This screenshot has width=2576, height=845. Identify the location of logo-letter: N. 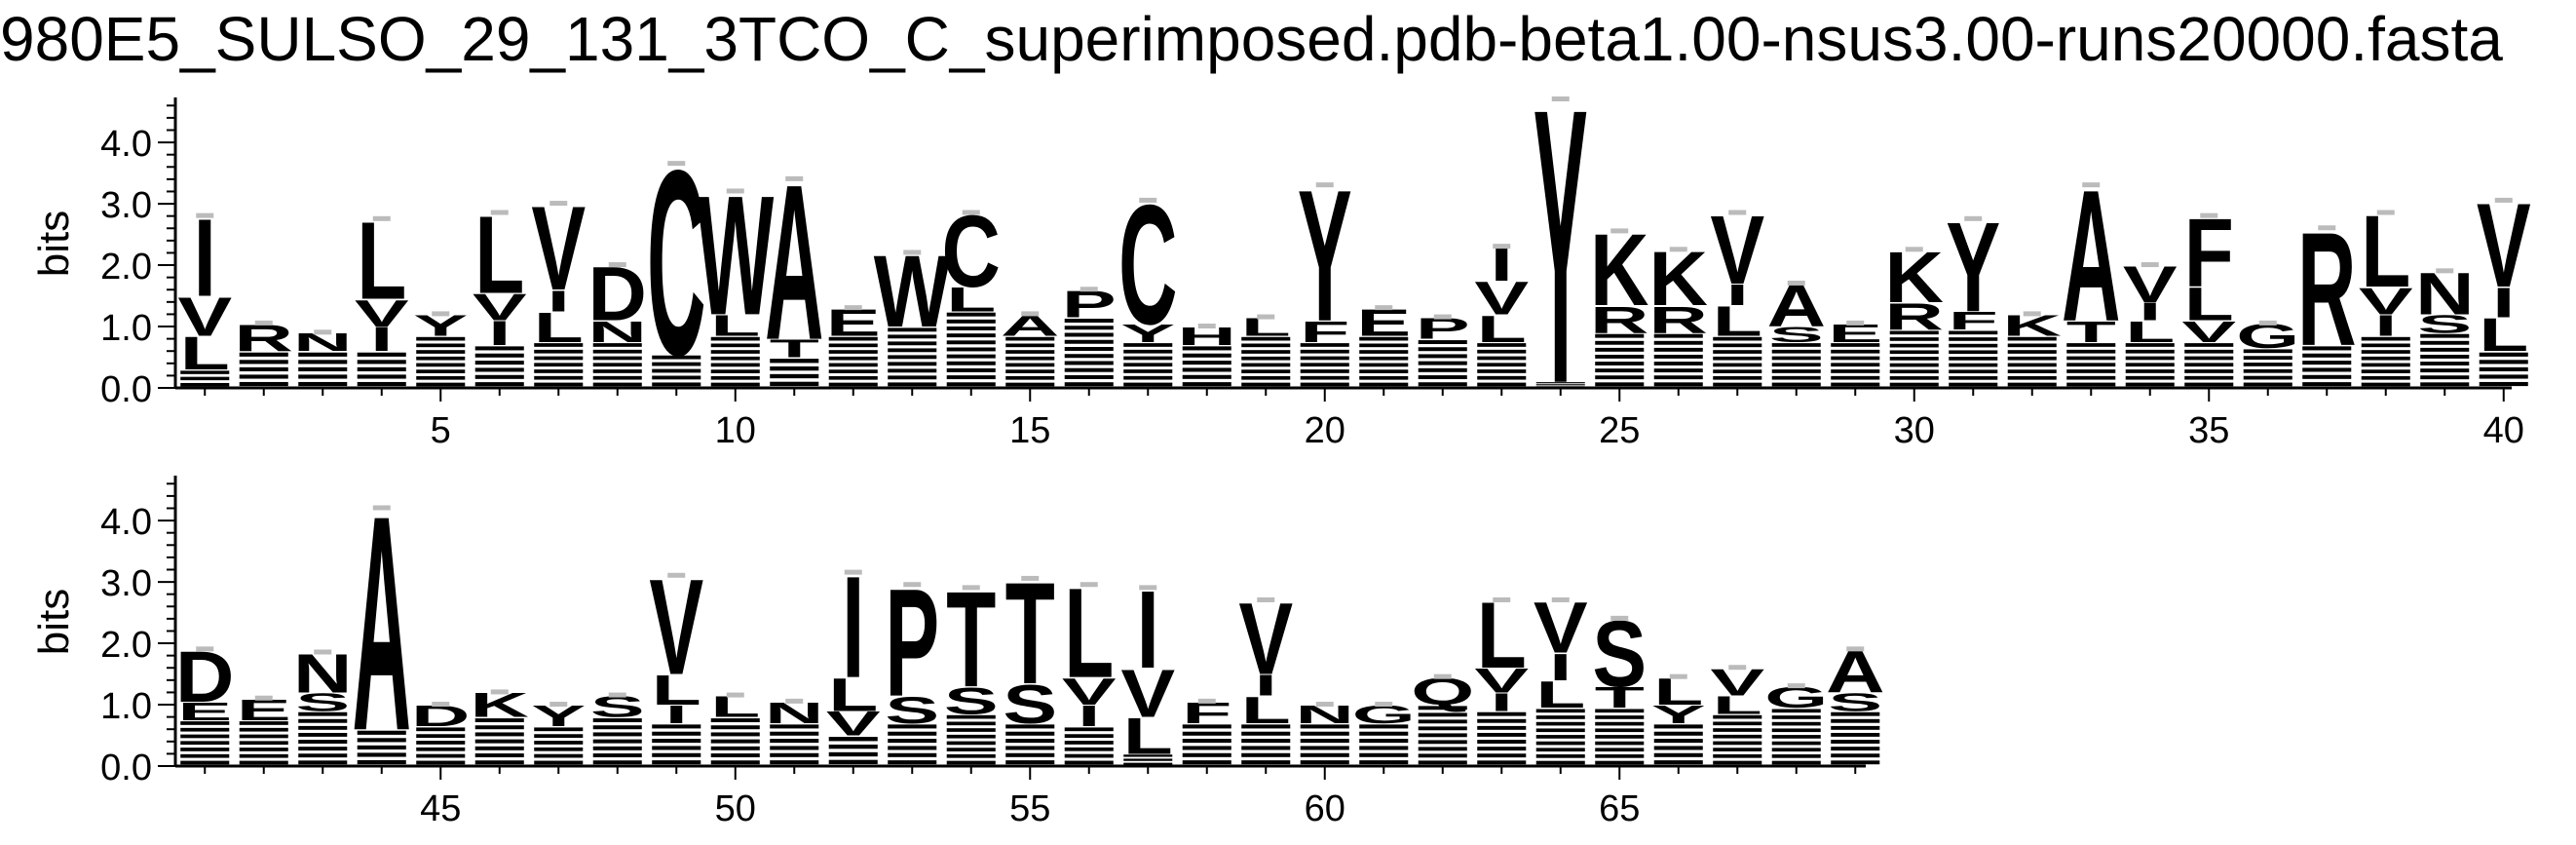
(617, 332).